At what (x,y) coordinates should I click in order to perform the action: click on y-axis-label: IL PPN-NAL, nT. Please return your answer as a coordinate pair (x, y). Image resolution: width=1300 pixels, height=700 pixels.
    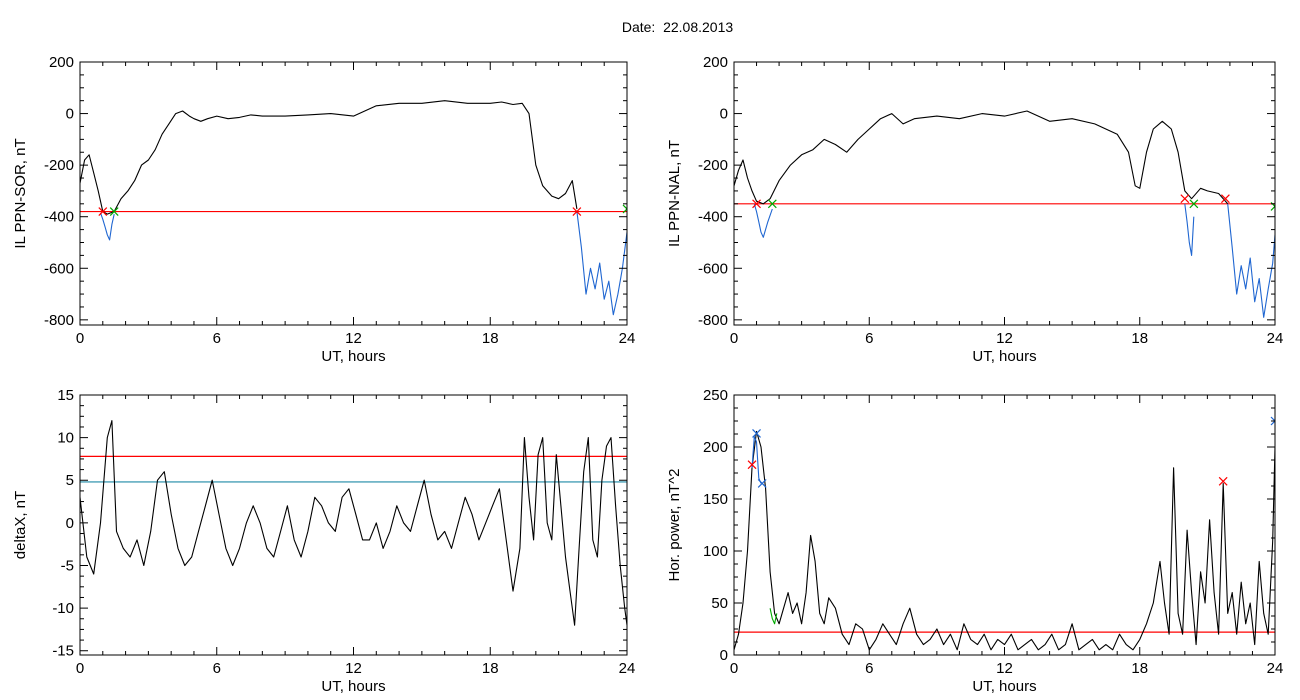
    Looking at the image, I should click on (674, 193).